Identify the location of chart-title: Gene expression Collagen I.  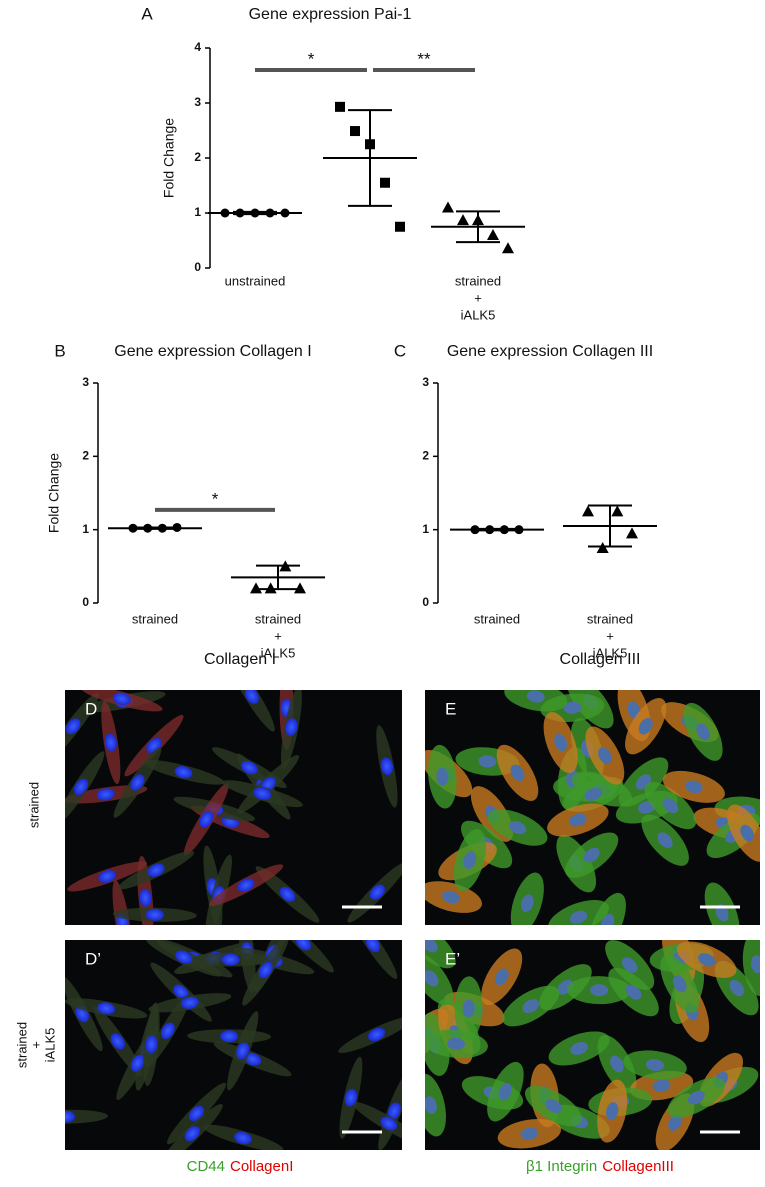
(212, 351).